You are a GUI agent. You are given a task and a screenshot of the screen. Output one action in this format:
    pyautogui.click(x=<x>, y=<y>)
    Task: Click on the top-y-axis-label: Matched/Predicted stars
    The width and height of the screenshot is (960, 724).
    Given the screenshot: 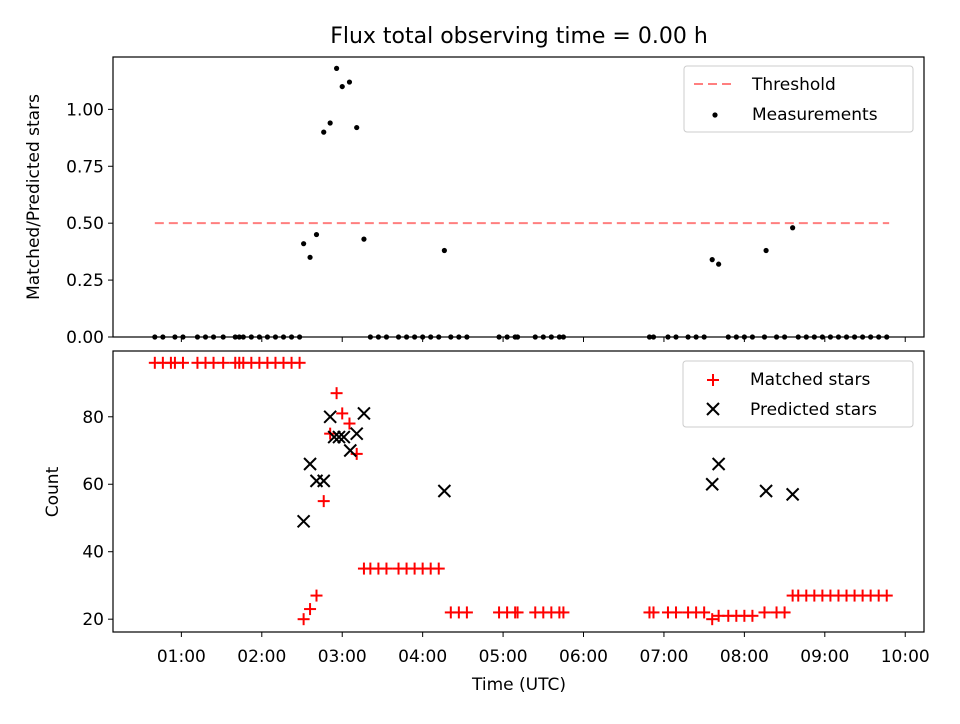 What is the action you would take?
    pyautogui.click(x=34, y=197)
    